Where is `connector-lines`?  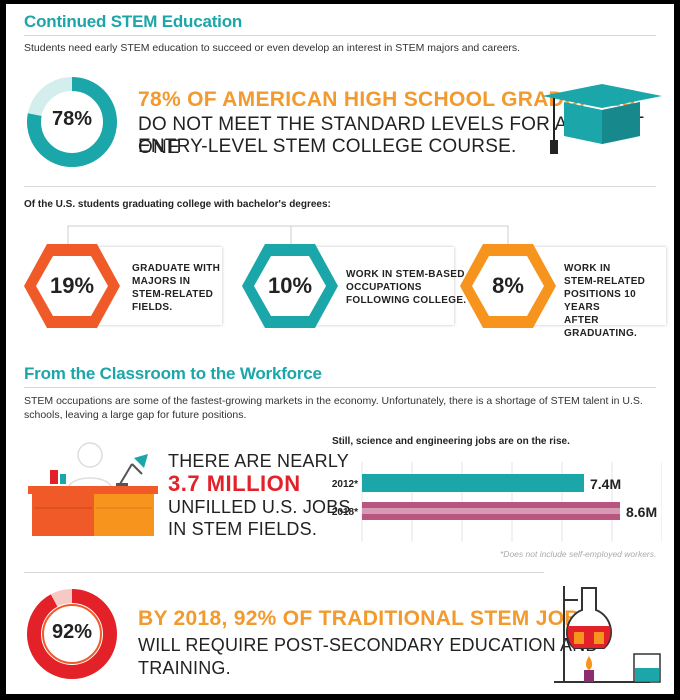 connector-lines is located at coordinates (288, 234).